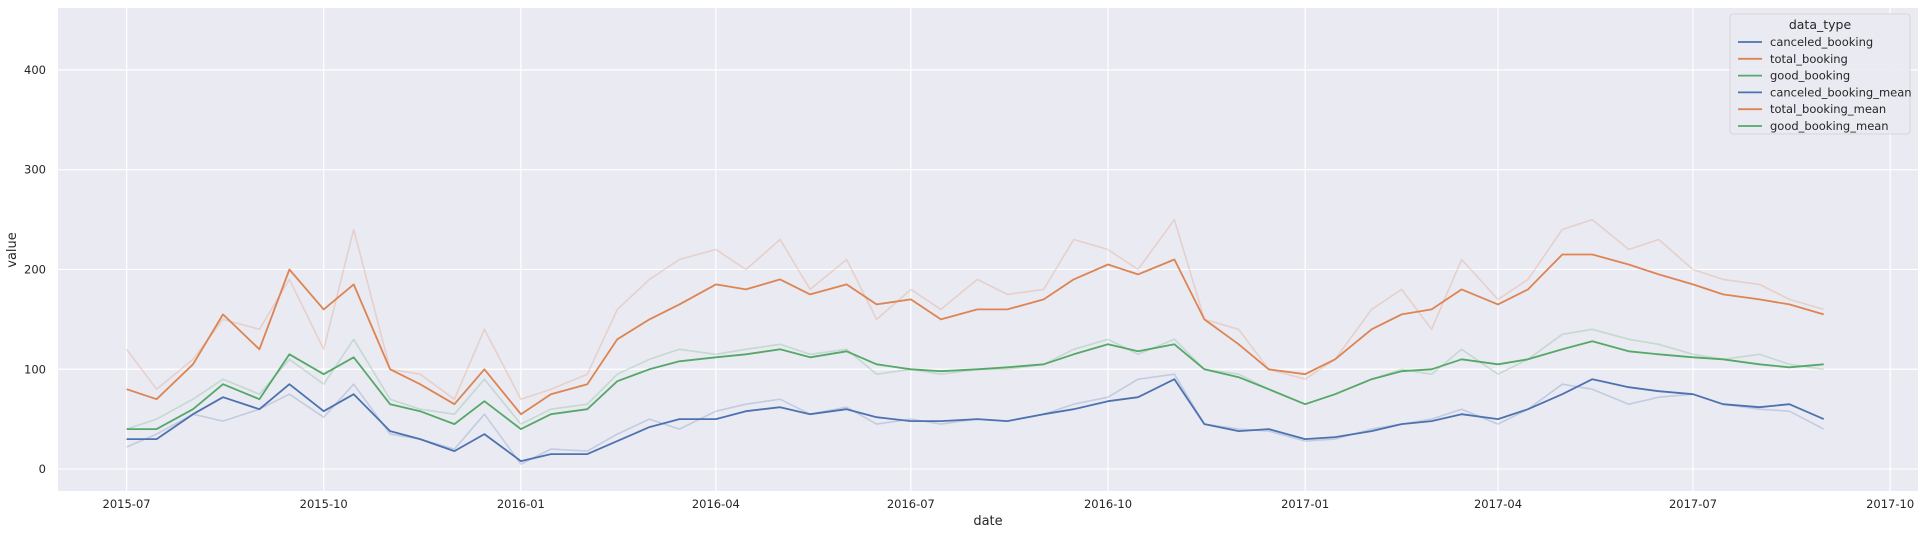 This screenshot has height=536, width=1927. I want to click on legend-box, so click(1820, 74).